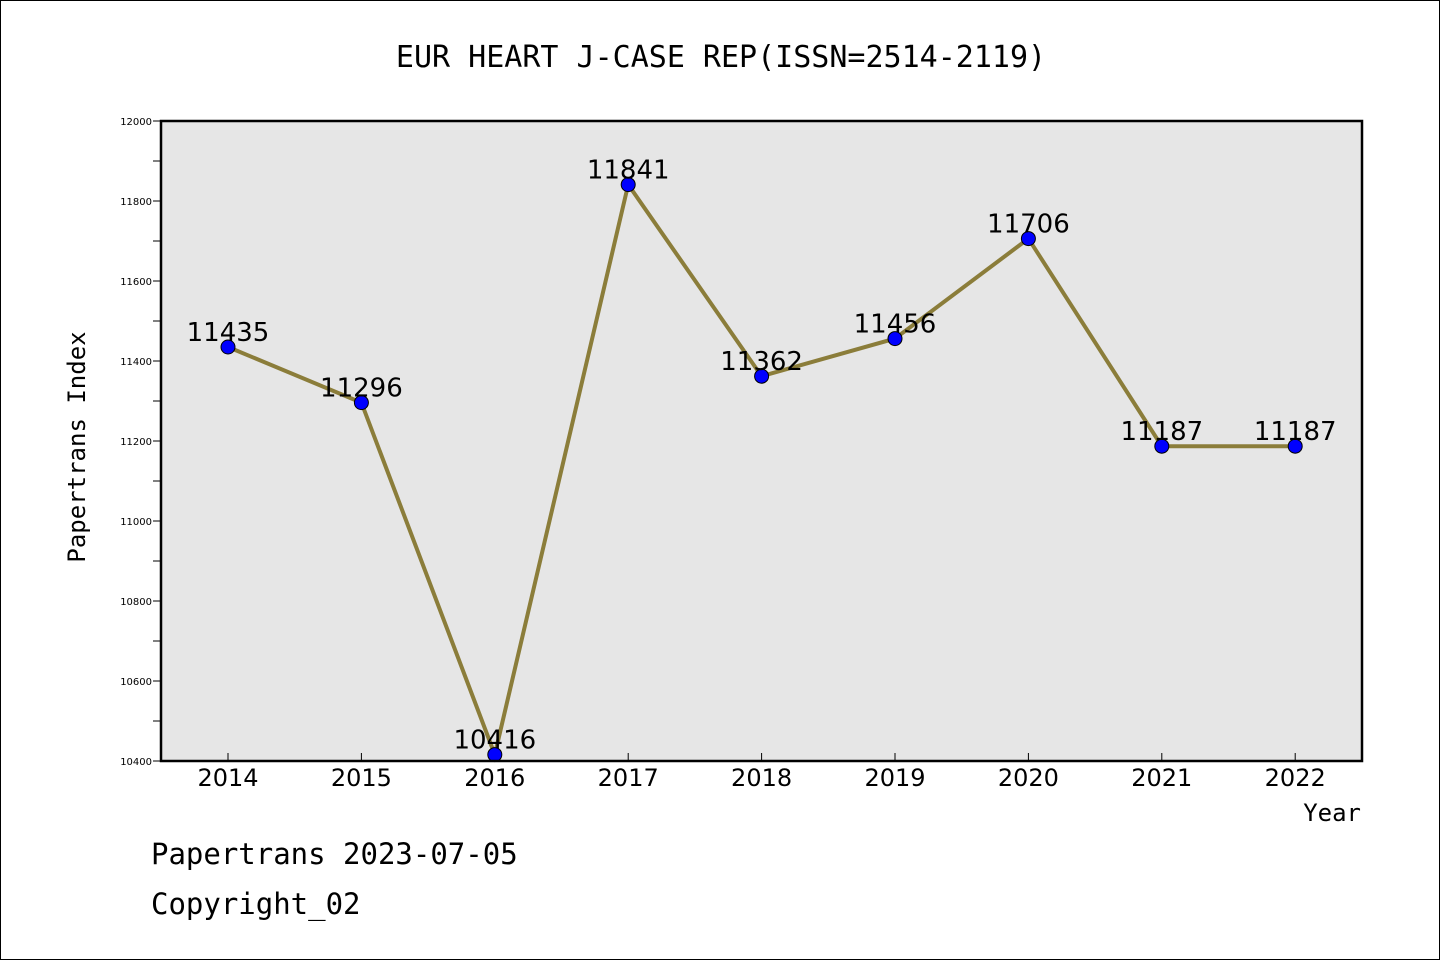 Image resolution: width=1440 pixels, height=961 pixels. What do you see at coordinates (494, 741) in the screenshot?
I see `data-label: 10416` at bounding box center [494, 741].